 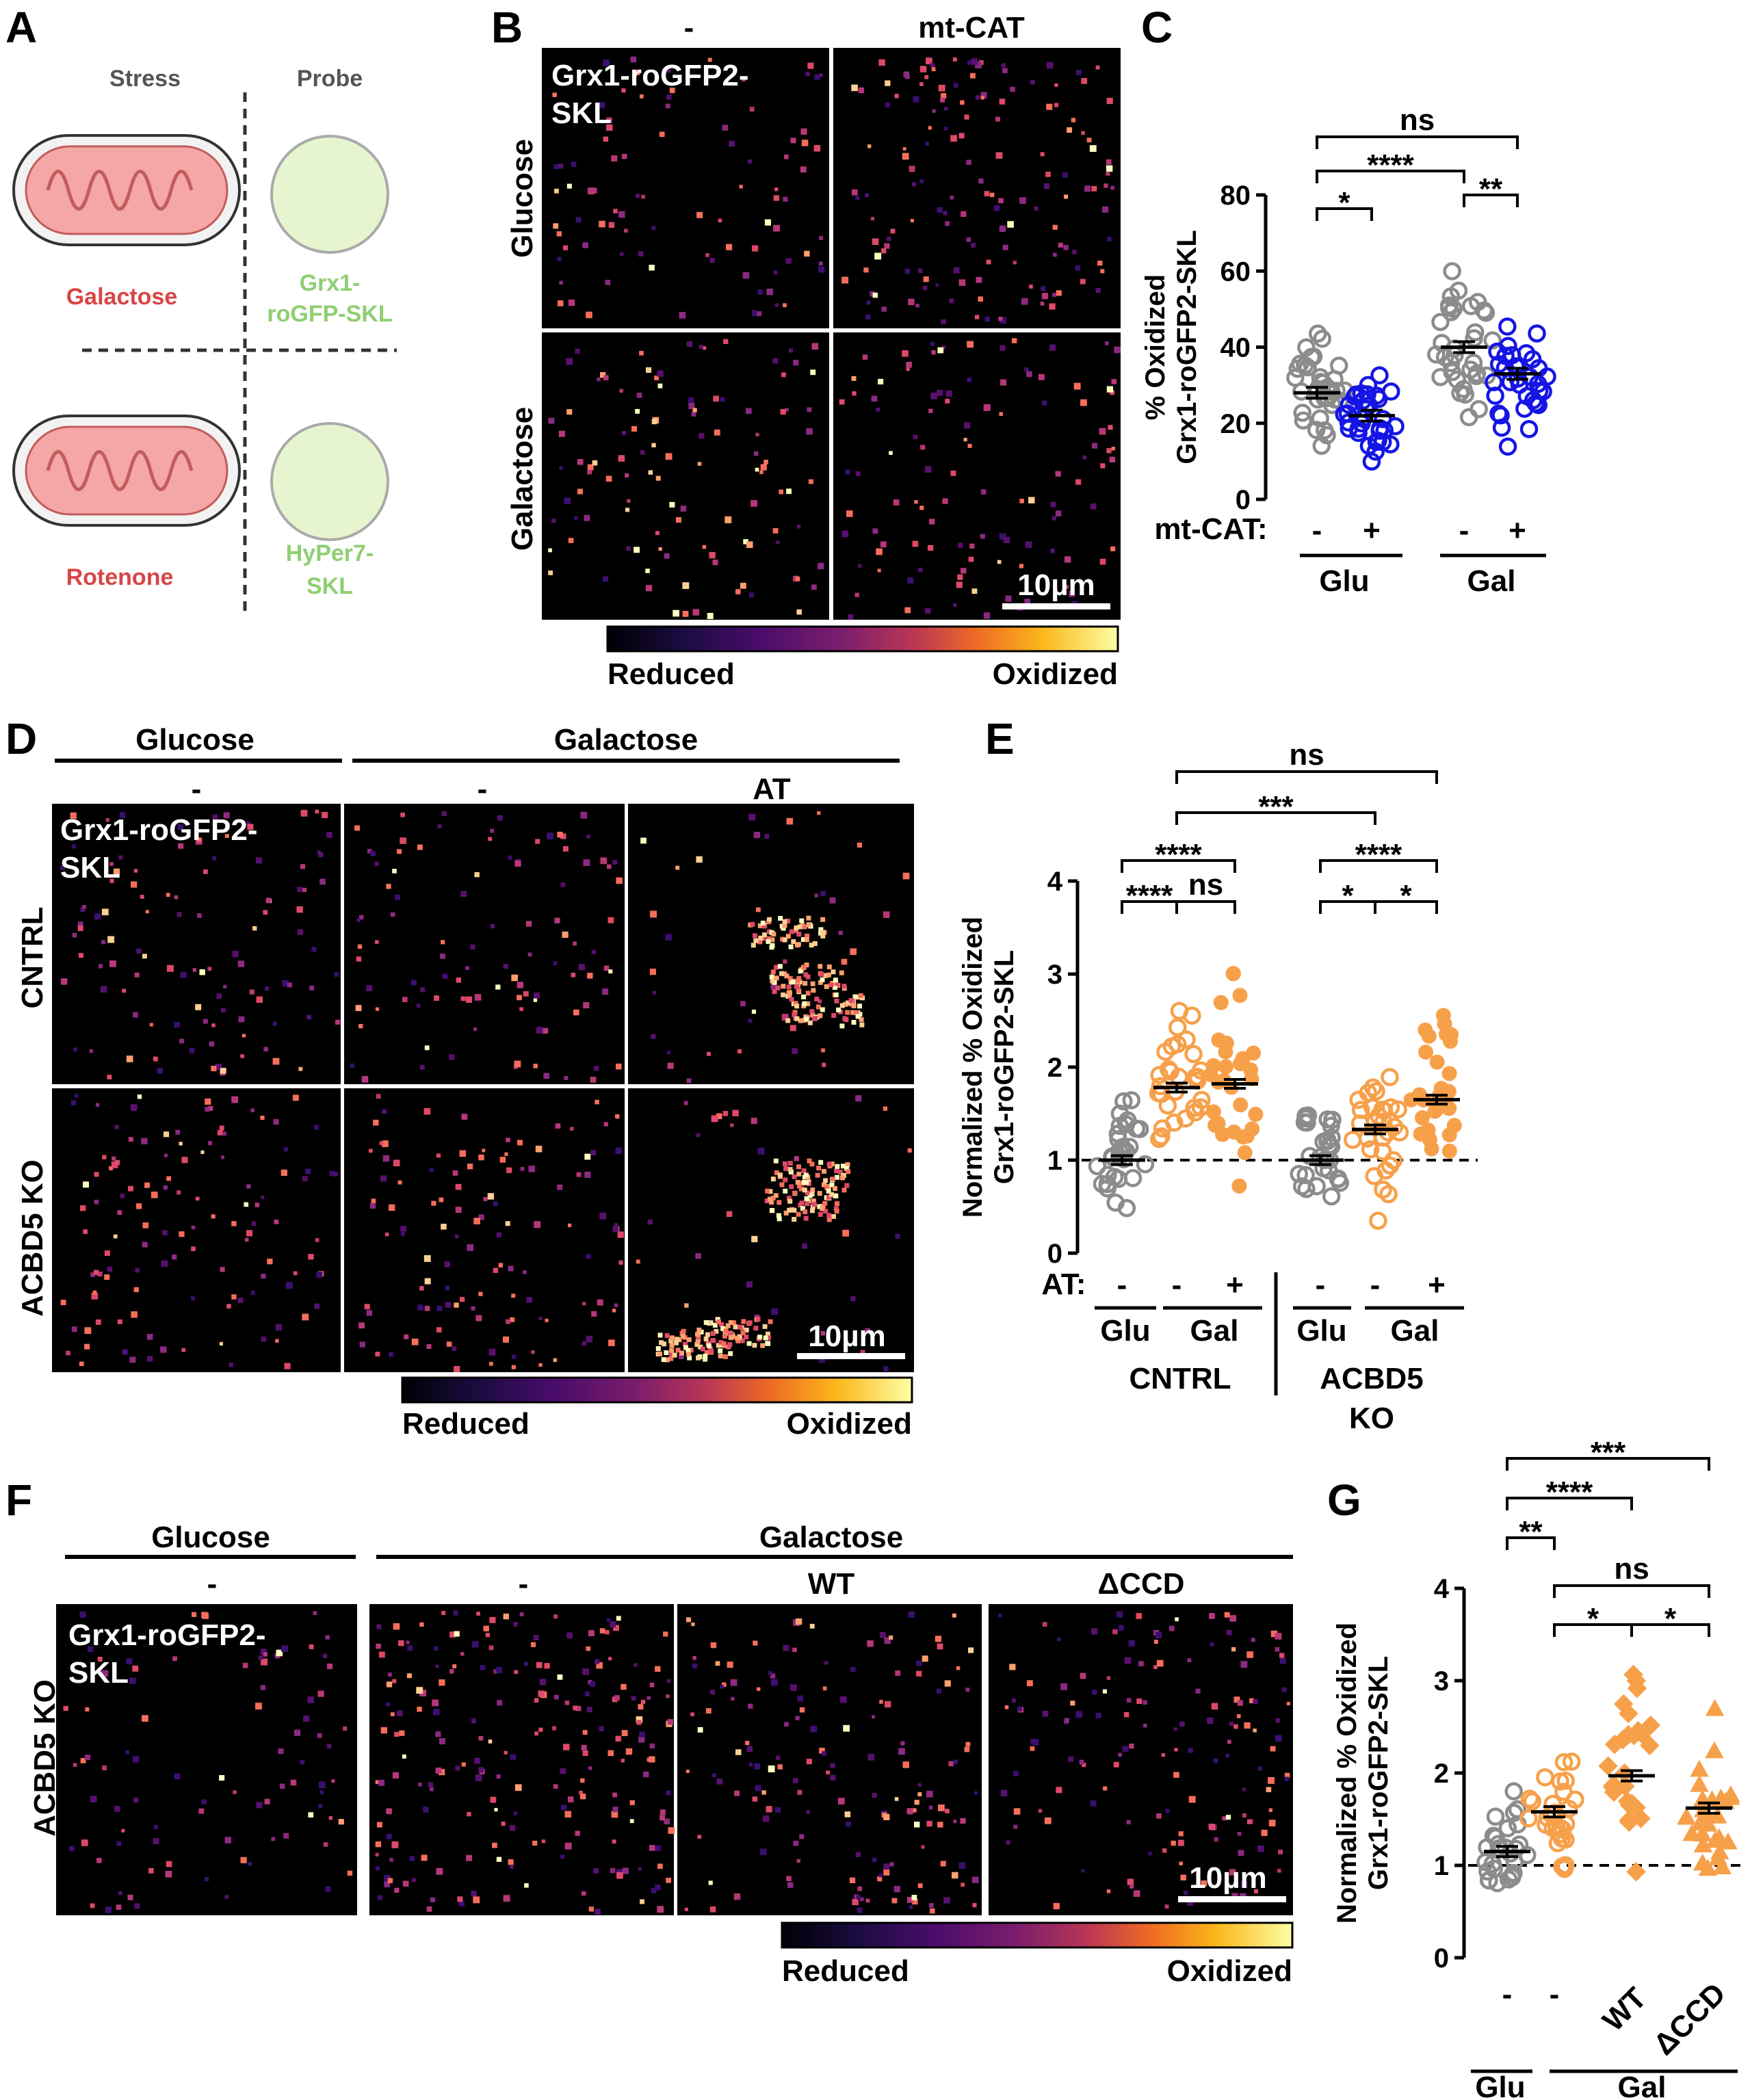 What do you see at coordinates (167, 1635) in the screenshot?
I see `probe-label-line1: Grx1-roGFP2-` at bounding box center [167, 1635].